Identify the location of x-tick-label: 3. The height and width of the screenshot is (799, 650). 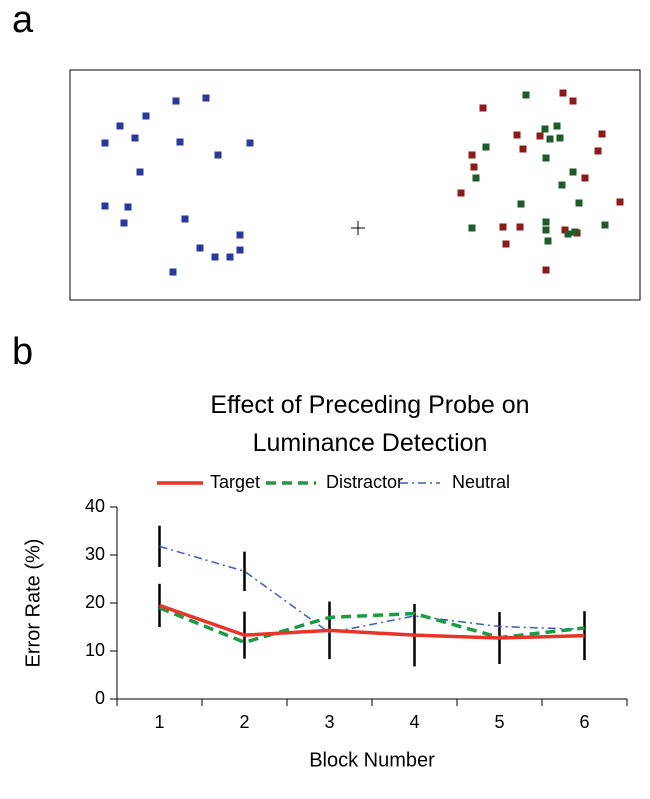
(329, 722).